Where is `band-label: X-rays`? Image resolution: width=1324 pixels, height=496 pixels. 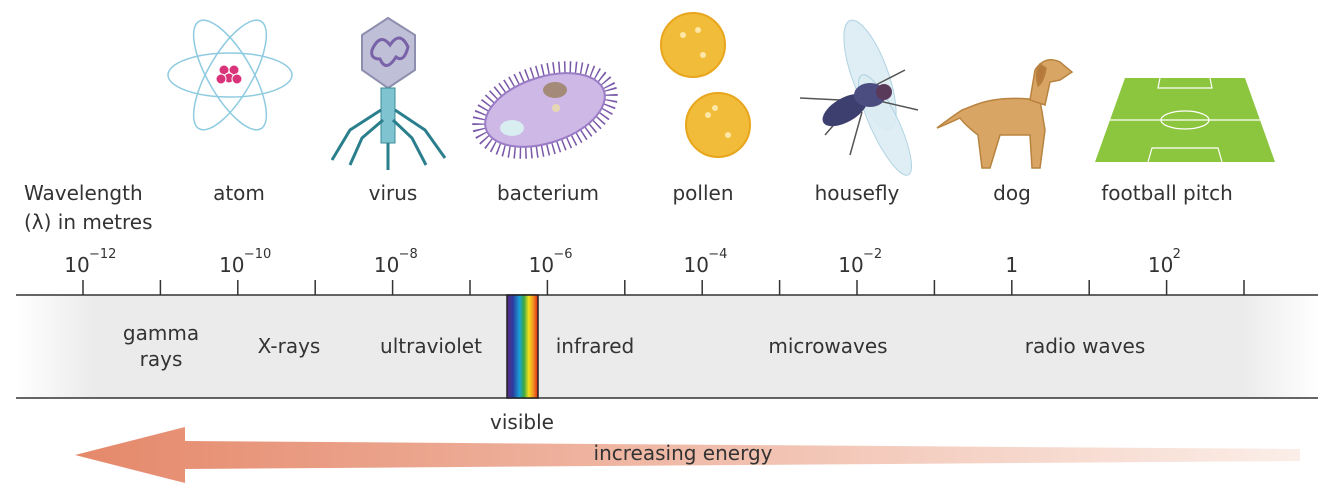 band-label: X-rays is located at coordinates (289, 346).